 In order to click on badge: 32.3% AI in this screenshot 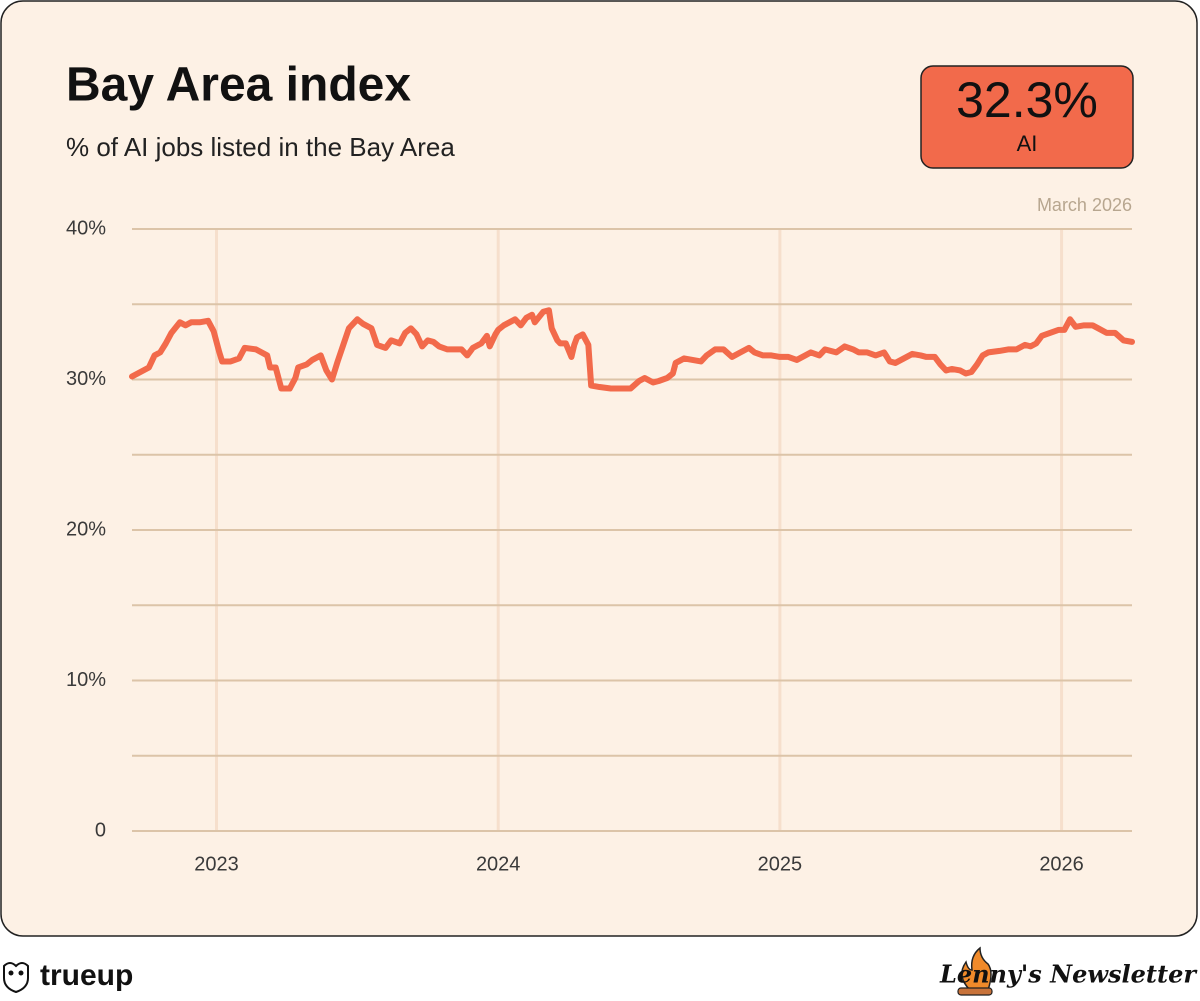, I will do `click(1027, 117)`.